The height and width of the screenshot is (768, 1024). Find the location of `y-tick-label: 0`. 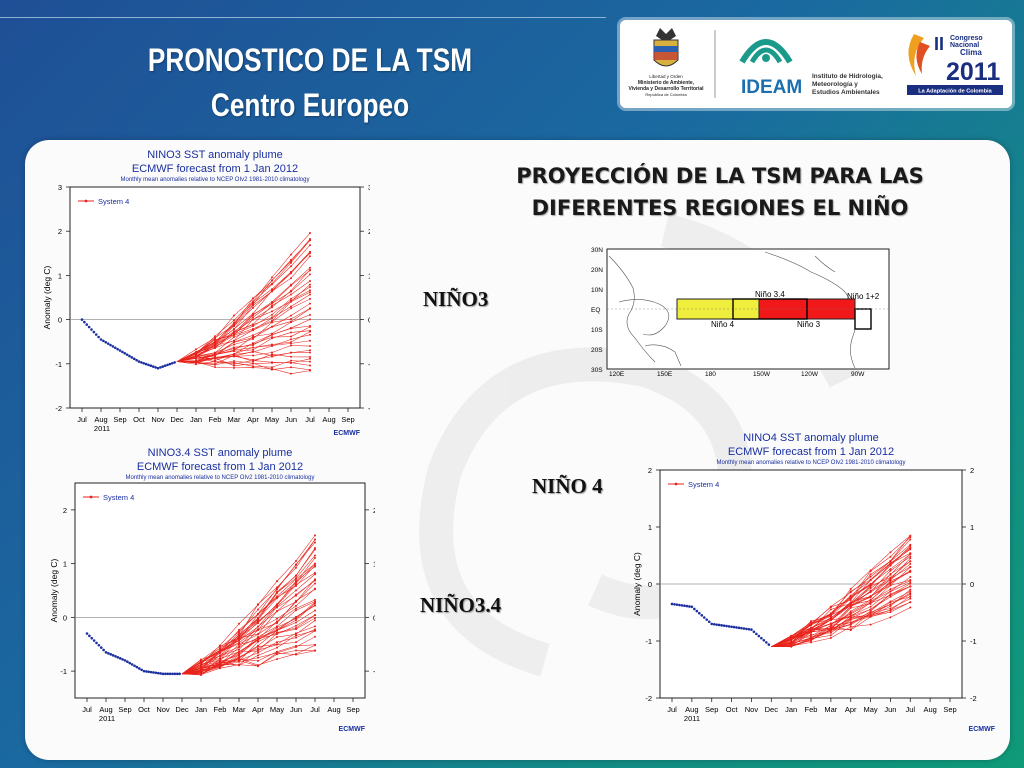

y-tick-label: 0 is located at coordinates (369, 320).